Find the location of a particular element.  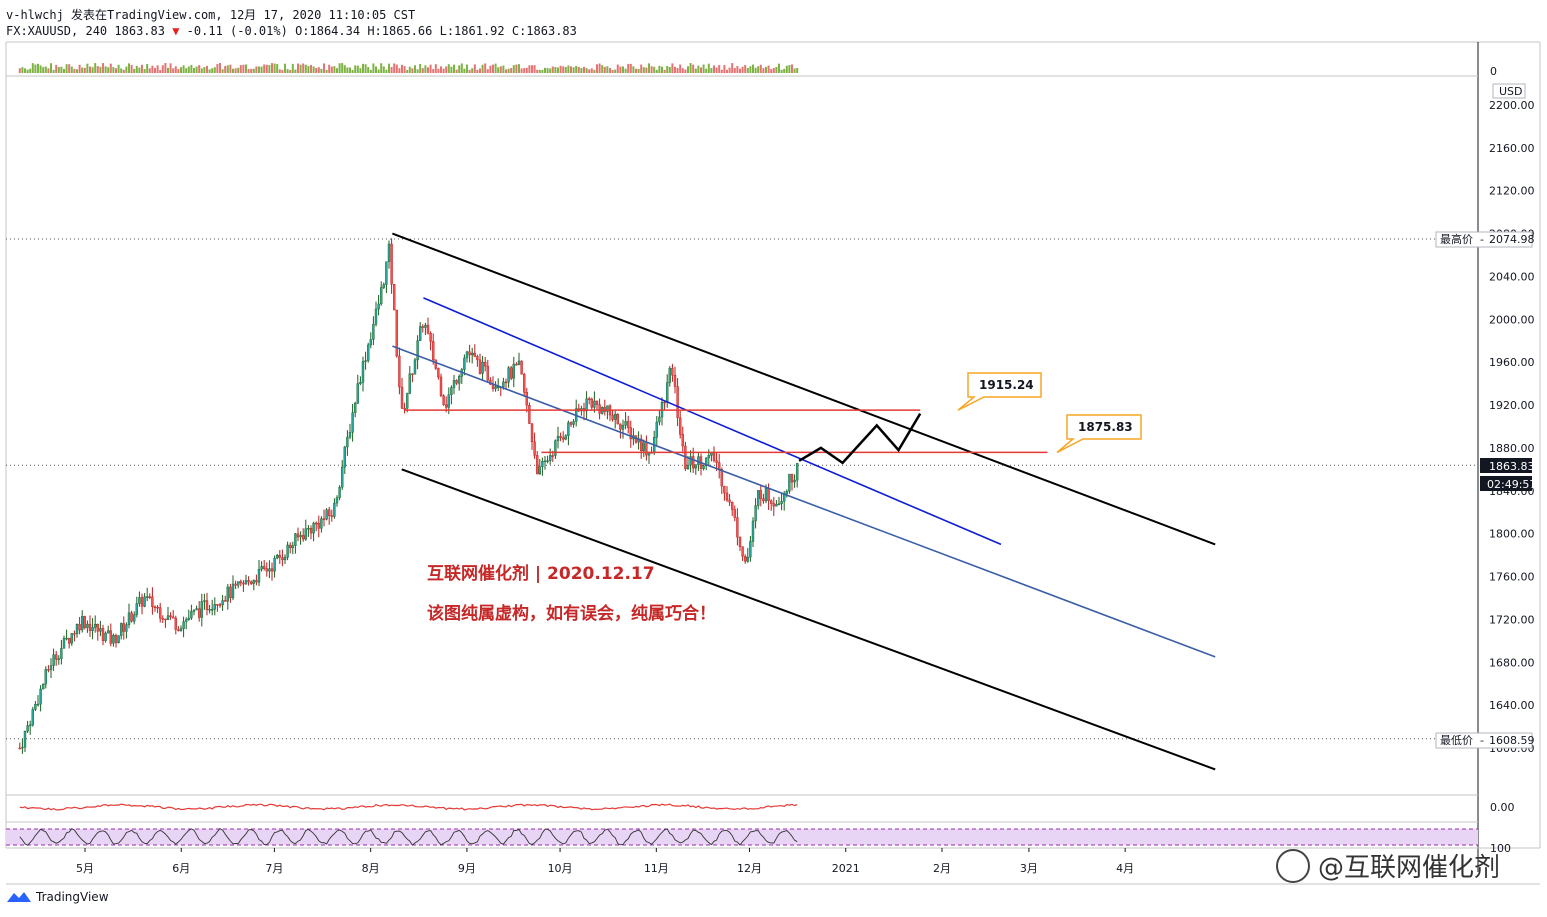

currency-box is located at coordinates (1509, 91).